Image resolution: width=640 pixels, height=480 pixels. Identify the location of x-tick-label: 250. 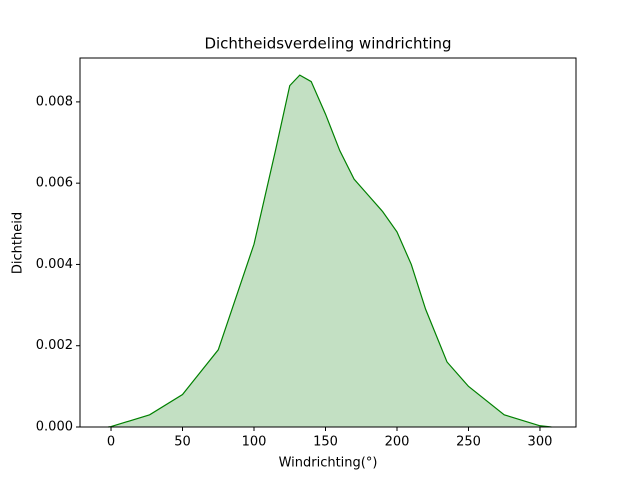
(468, 442).